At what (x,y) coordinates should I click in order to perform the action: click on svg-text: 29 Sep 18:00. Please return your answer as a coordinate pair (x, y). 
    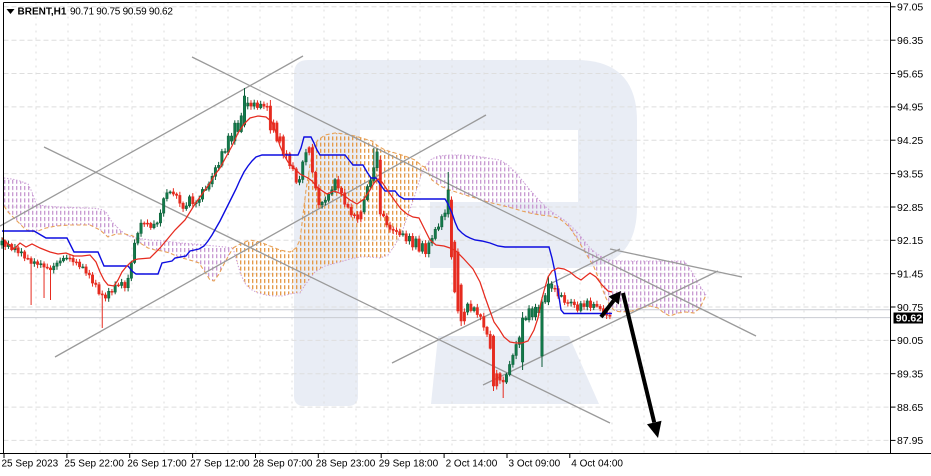
    Looking at the image, I should click on (409, 464).